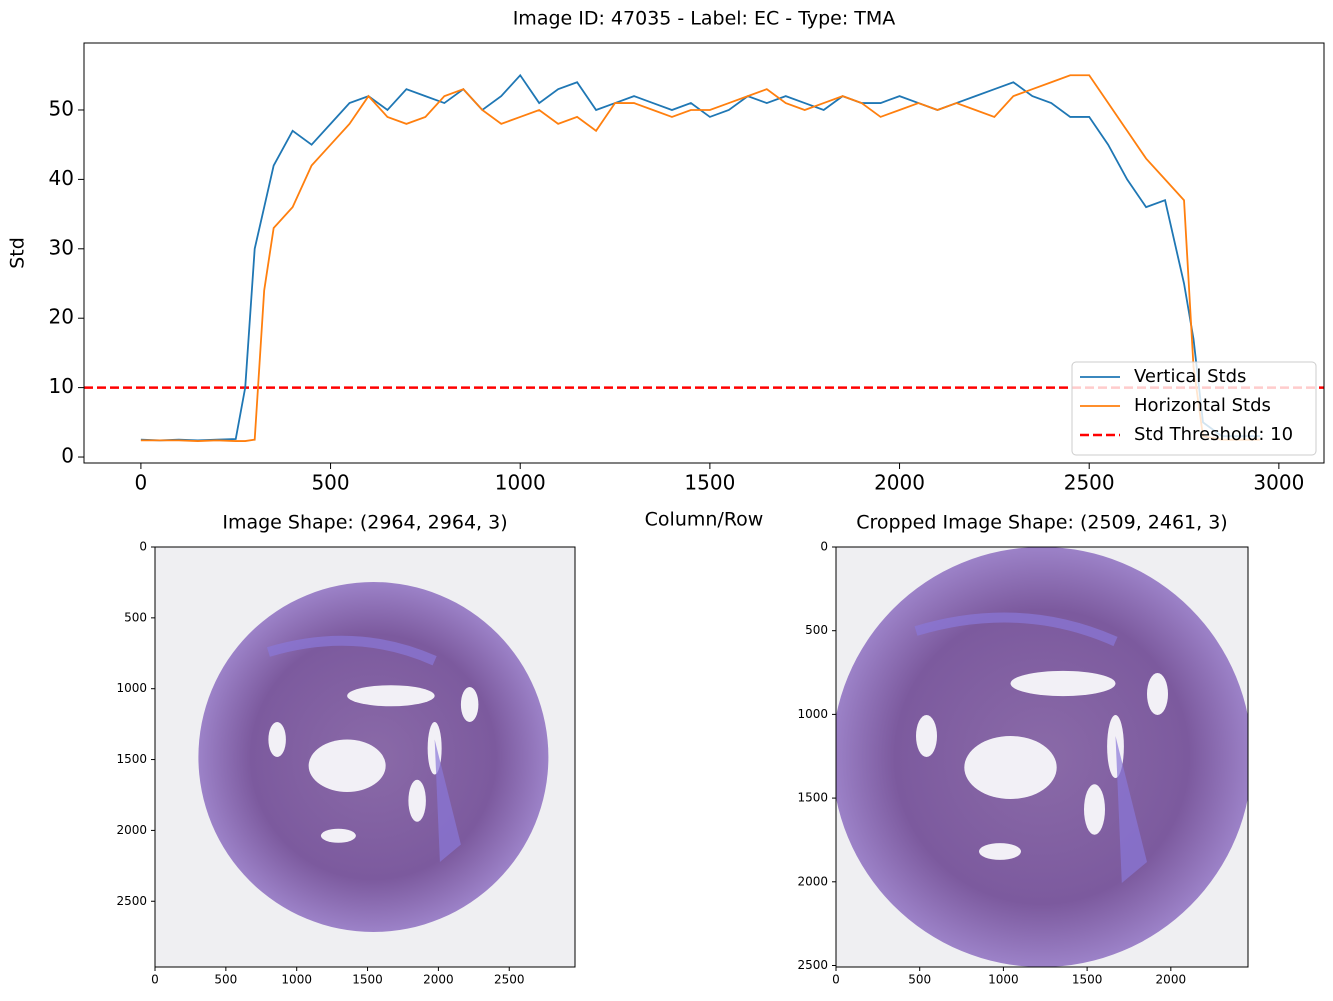 The width and height of the screenshot is (1333, 1001). What do you see at coordinates (1041, 523) in the screenshot?
I see `chart-title: Cropped Image Shape: (2509, 2461, 3)` at bounding box center [1041, 523].